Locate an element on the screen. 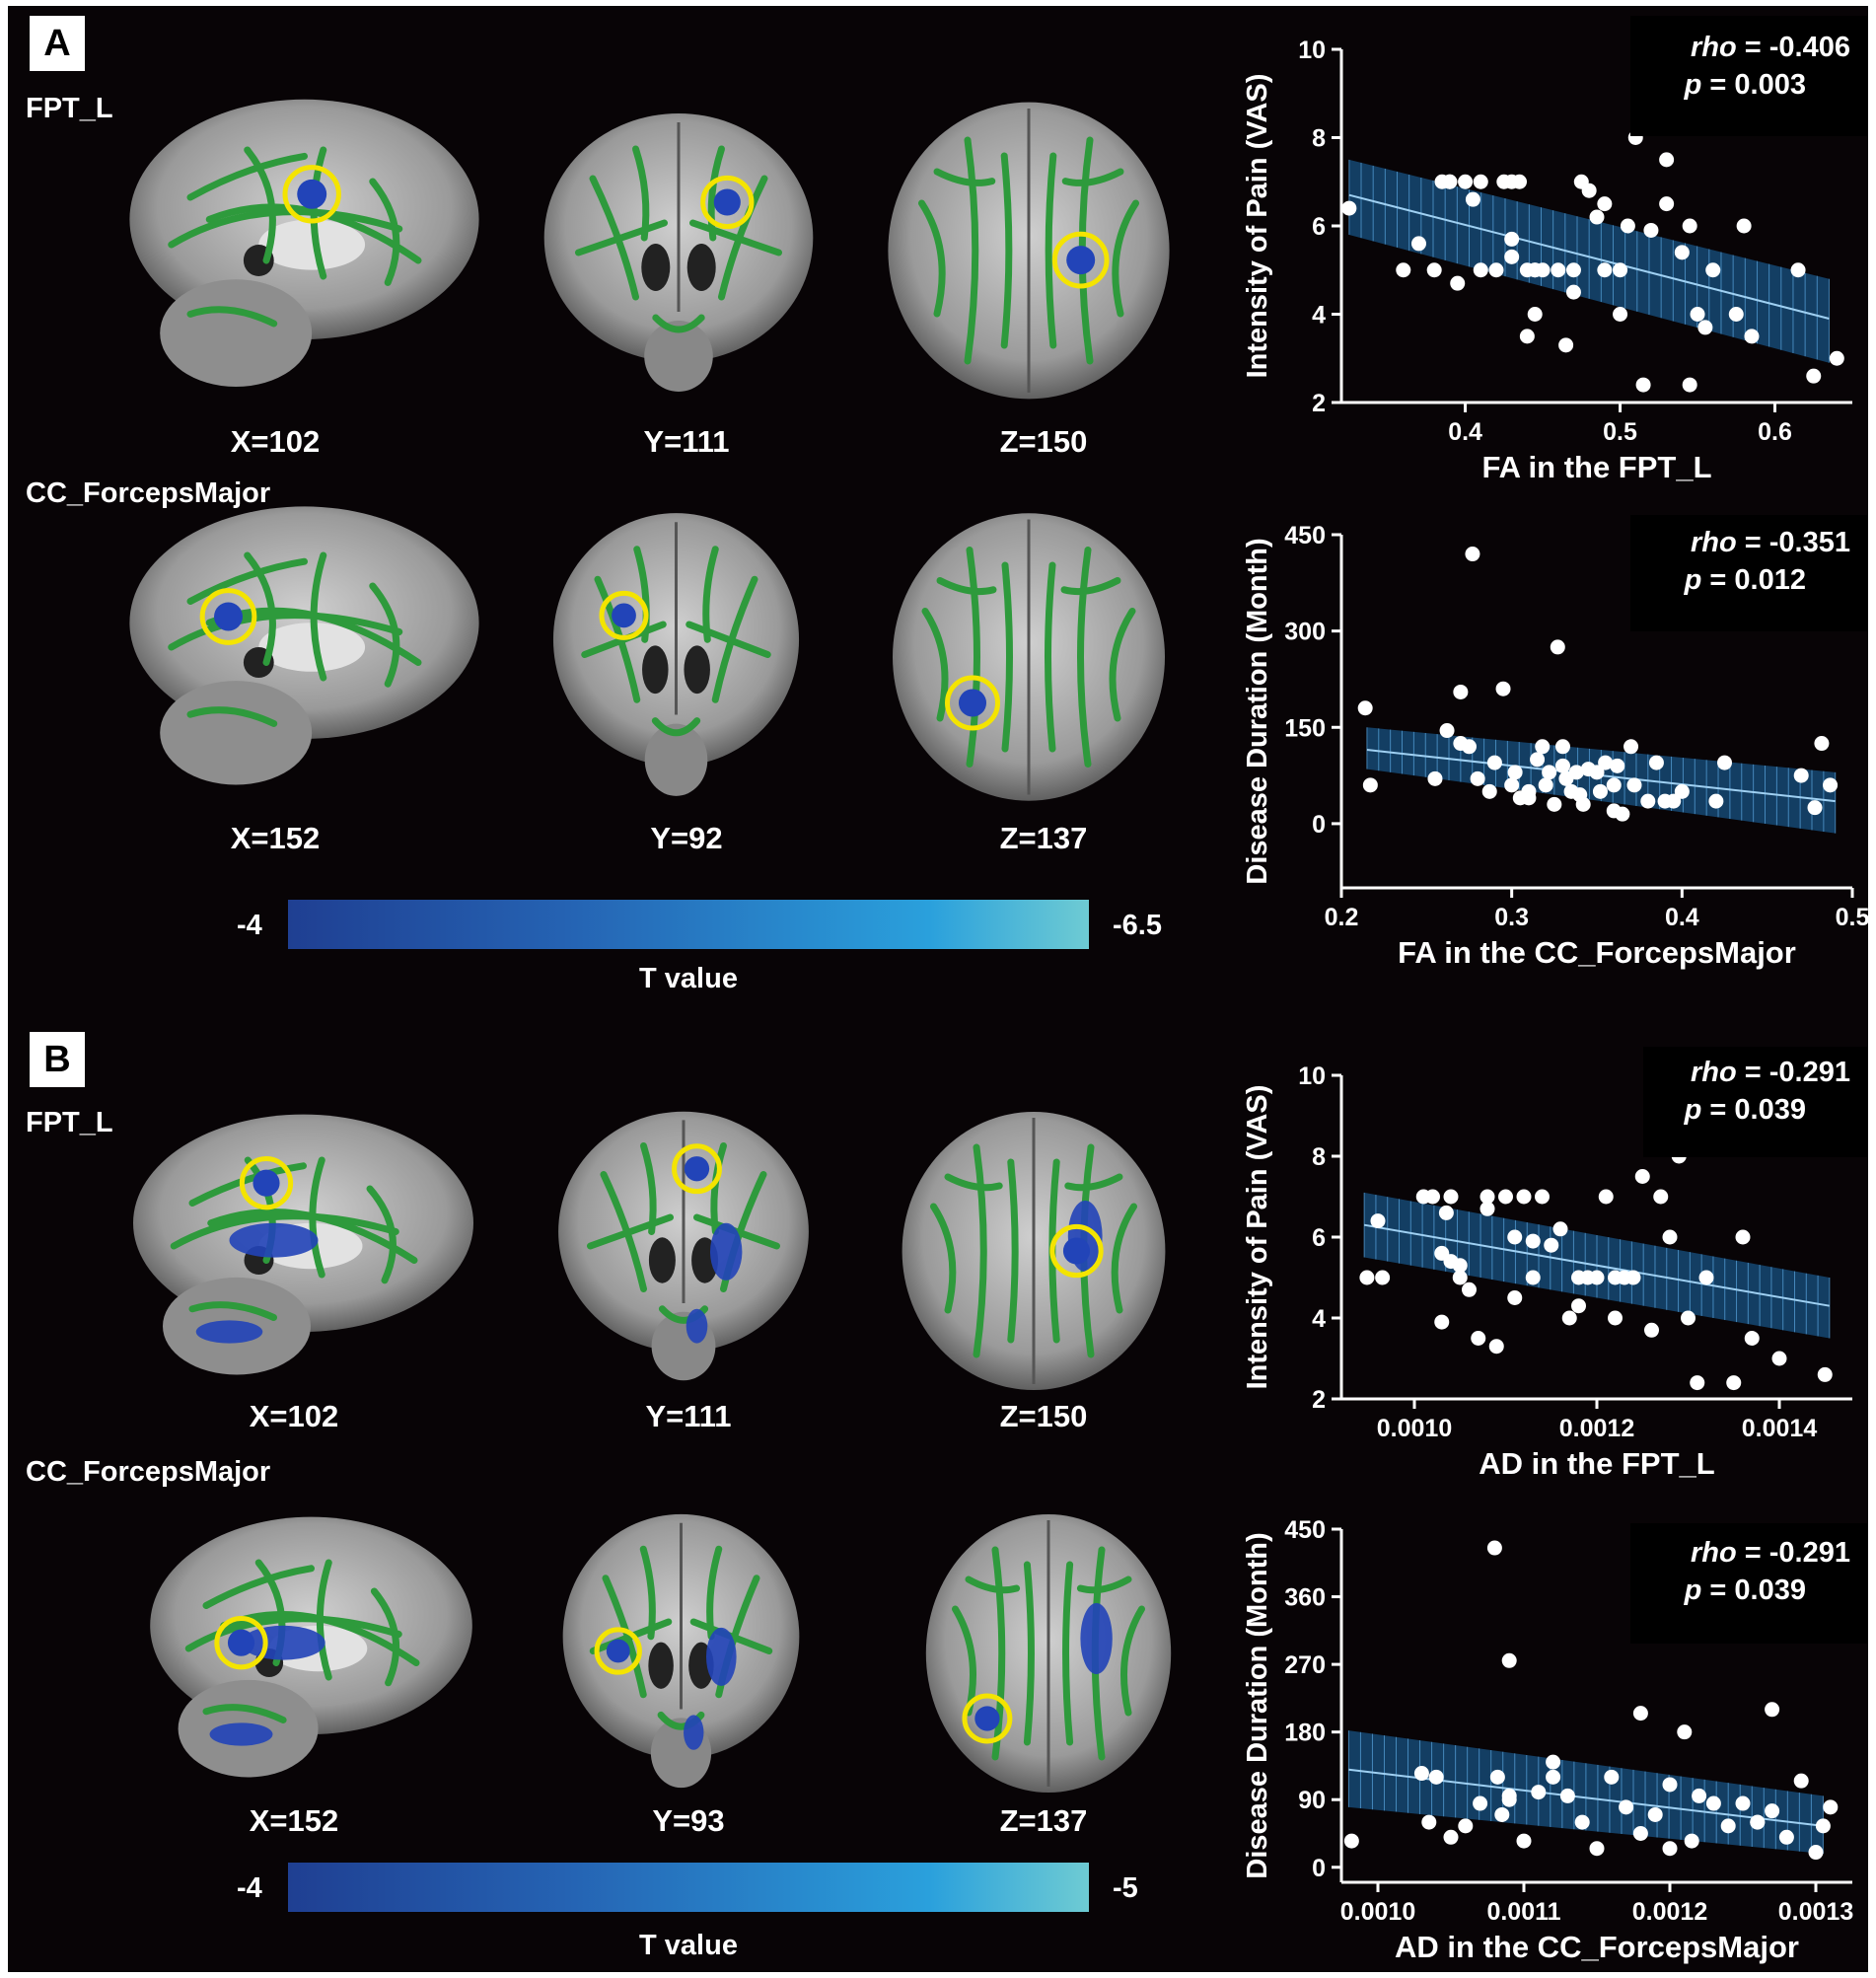 The width and height of the screenshot is (1876, 1978). y-tick-label: 180 is located at coordinates (1305, 1733).